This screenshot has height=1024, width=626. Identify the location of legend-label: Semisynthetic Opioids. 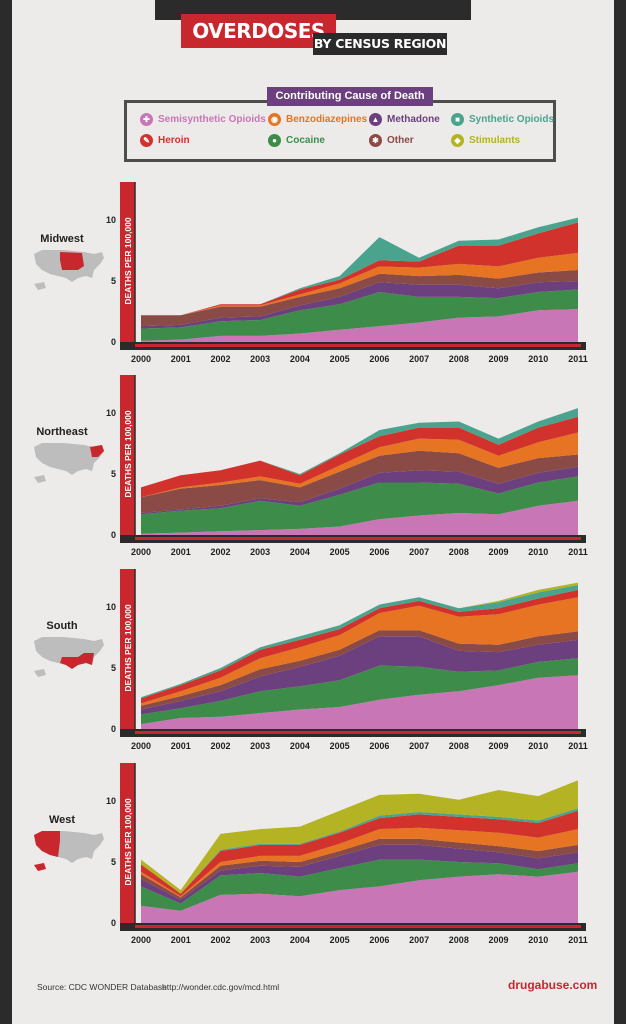
(212, 119).